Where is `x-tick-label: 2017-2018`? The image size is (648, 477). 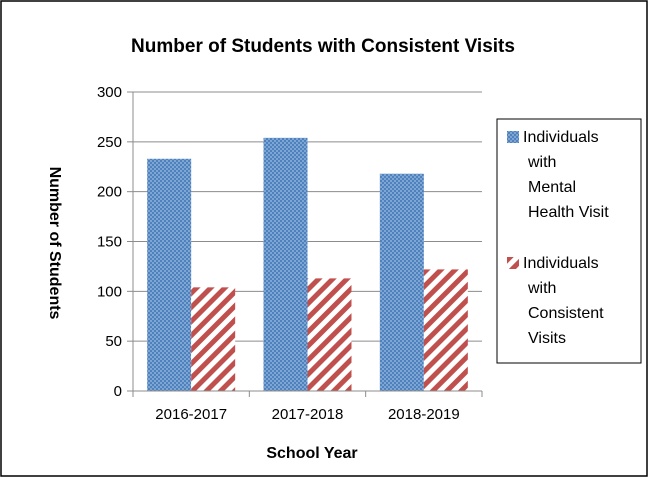 x-tick-label: 2017-2018 is located at coordinates (308, 414).